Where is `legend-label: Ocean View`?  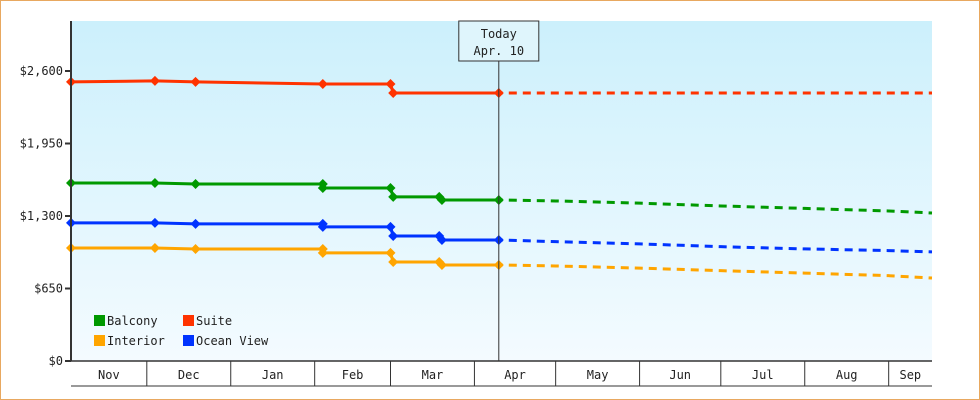
legend-label: Ocean View is located at coordinates (232, 341).